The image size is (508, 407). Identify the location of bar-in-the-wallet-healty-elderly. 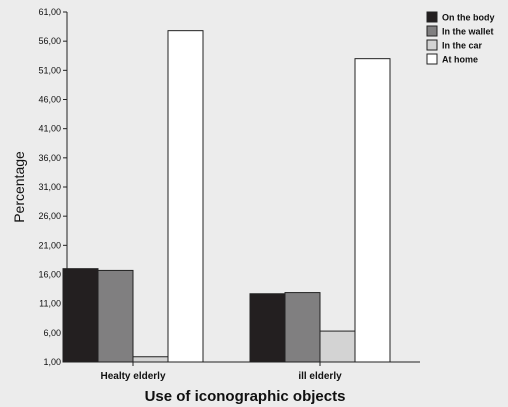
(115, 316).